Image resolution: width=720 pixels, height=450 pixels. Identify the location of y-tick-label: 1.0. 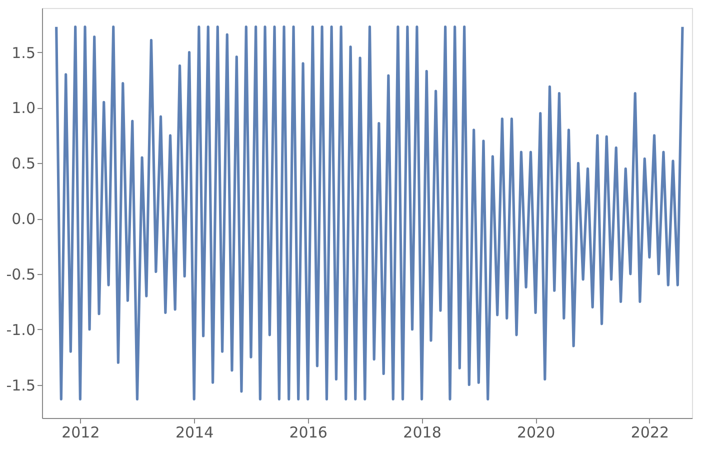
(24, 108).